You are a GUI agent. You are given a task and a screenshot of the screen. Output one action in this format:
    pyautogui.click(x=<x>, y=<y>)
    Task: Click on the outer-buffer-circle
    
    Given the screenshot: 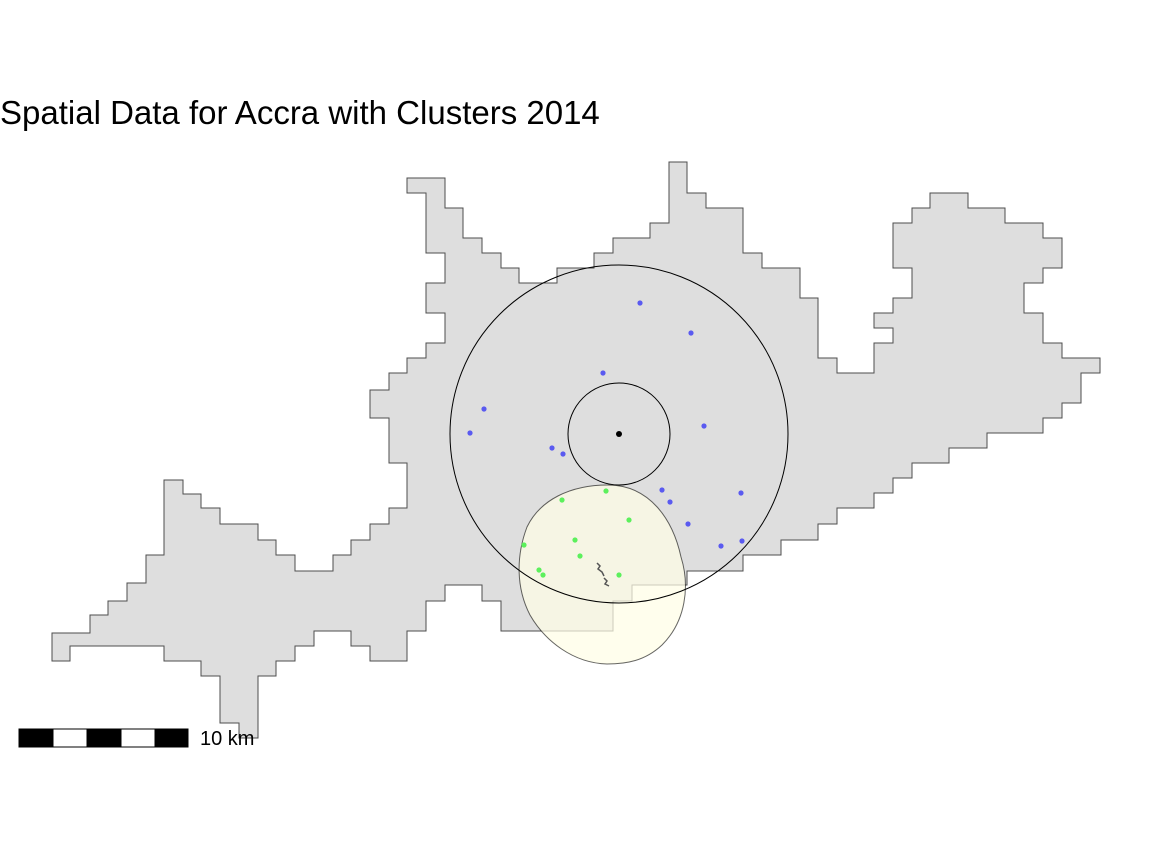 What is the action you would take?
    pyautogui.click(x=619, y=434)
    